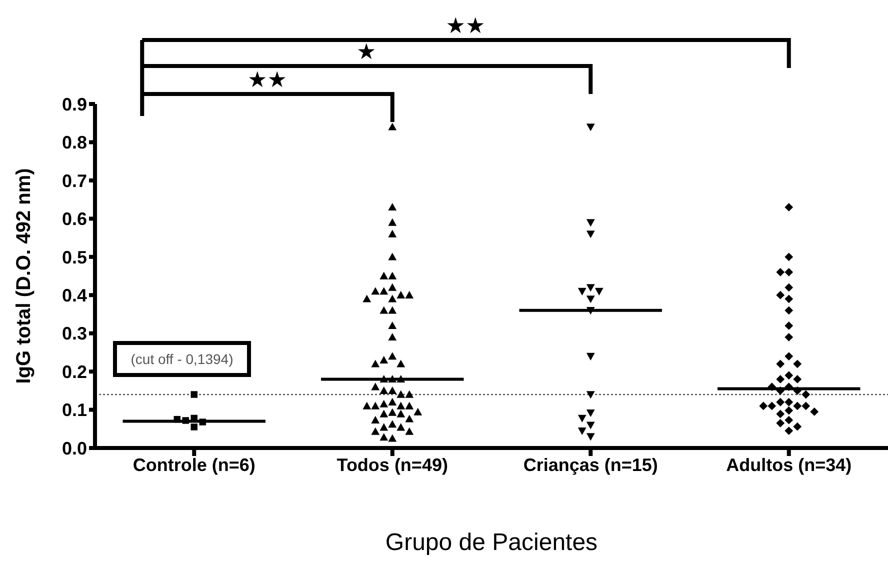 Image resolution: width=888 pixels, height=565 pixels. What do you see at coordinates (491, 542) in the screenshot?
I see `x-axis-title: Grupo de Pacientes` at bounding box center [491, 542].